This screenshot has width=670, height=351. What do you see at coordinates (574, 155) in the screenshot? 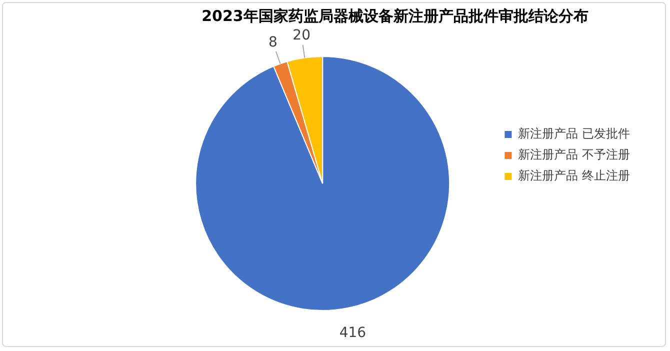
I see `legend-label: 新注册产品 不予注册` at bounding box center [574, 155].